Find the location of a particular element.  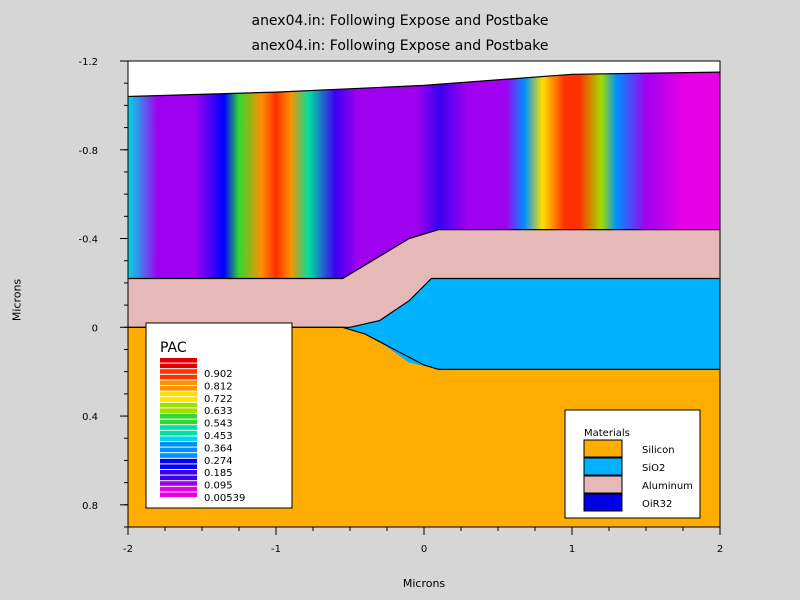

pac-legend-label: 0.185 is located at coordinates (218, 473).